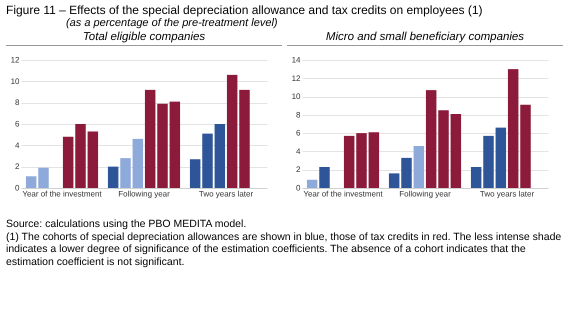  Describe the element at coordinates (425, 38) in the screenshot. I see `chart-title: Micro and small beneficiary companies` at that location.